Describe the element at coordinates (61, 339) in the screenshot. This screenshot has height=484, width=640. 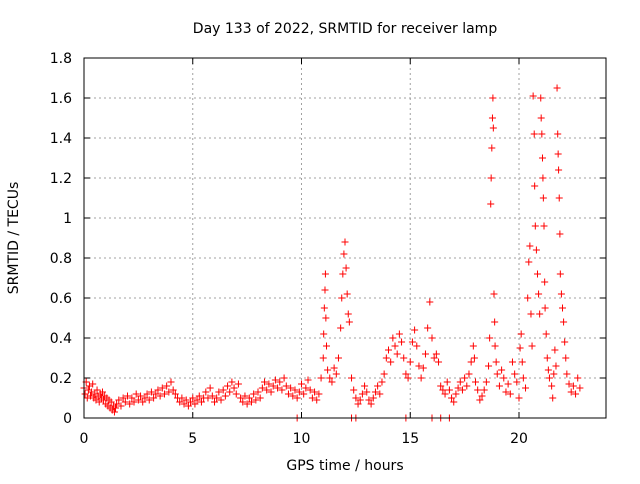
I see `y-tick-label: 0.4` at that location.